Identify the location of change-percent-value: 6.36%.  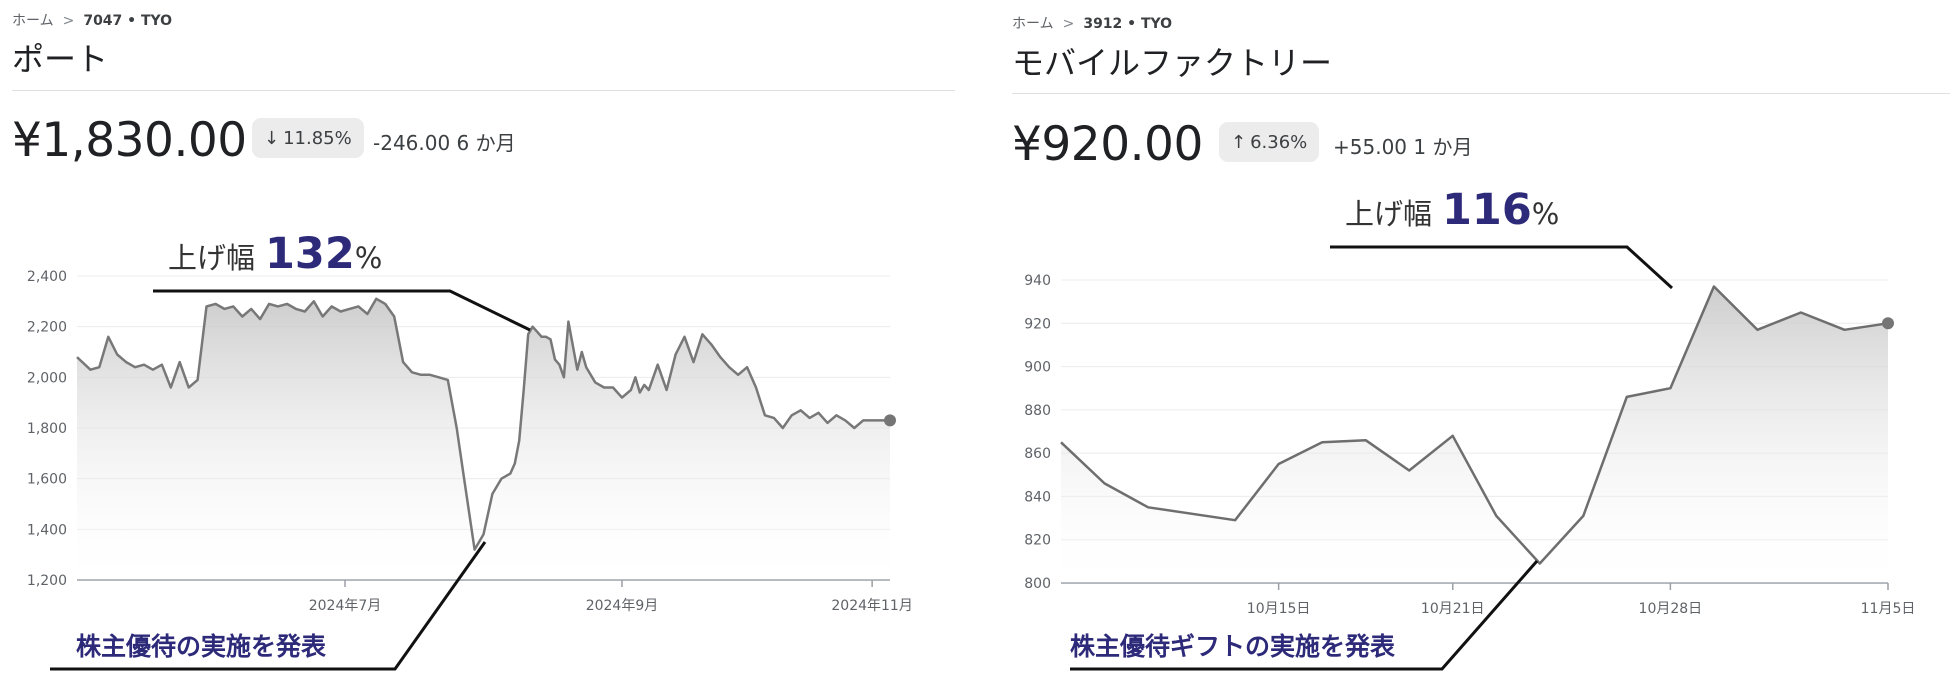
(1279, 142).